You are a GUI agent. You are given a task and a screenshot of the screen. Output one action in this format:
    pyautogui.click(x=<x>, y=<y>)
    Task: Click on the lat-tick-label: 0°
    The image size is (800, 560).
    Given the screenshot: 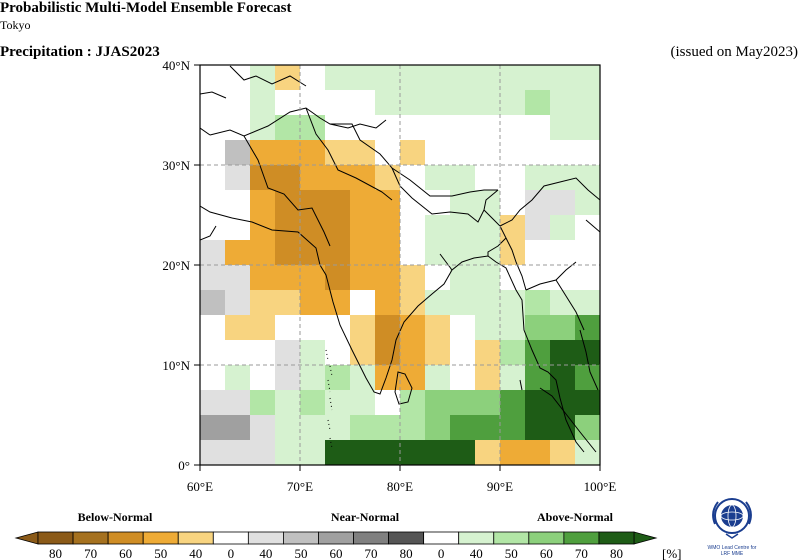 What is the action you would take?
    pyautogui.click(x=184, y=465)
    